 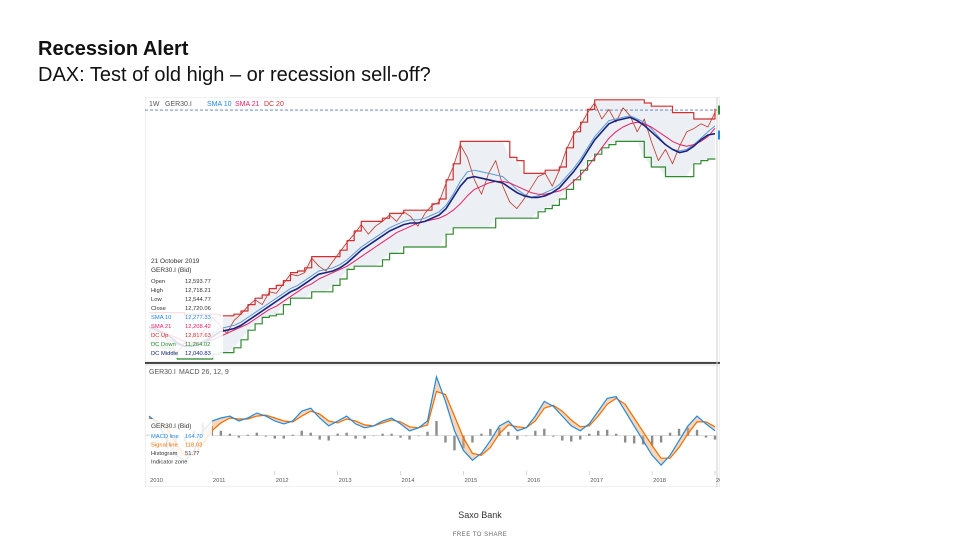 What do you see at coordinates (470, 481) in the screenshot?
I see `x-tick-label: 2015` at bounding box center [470, 481].